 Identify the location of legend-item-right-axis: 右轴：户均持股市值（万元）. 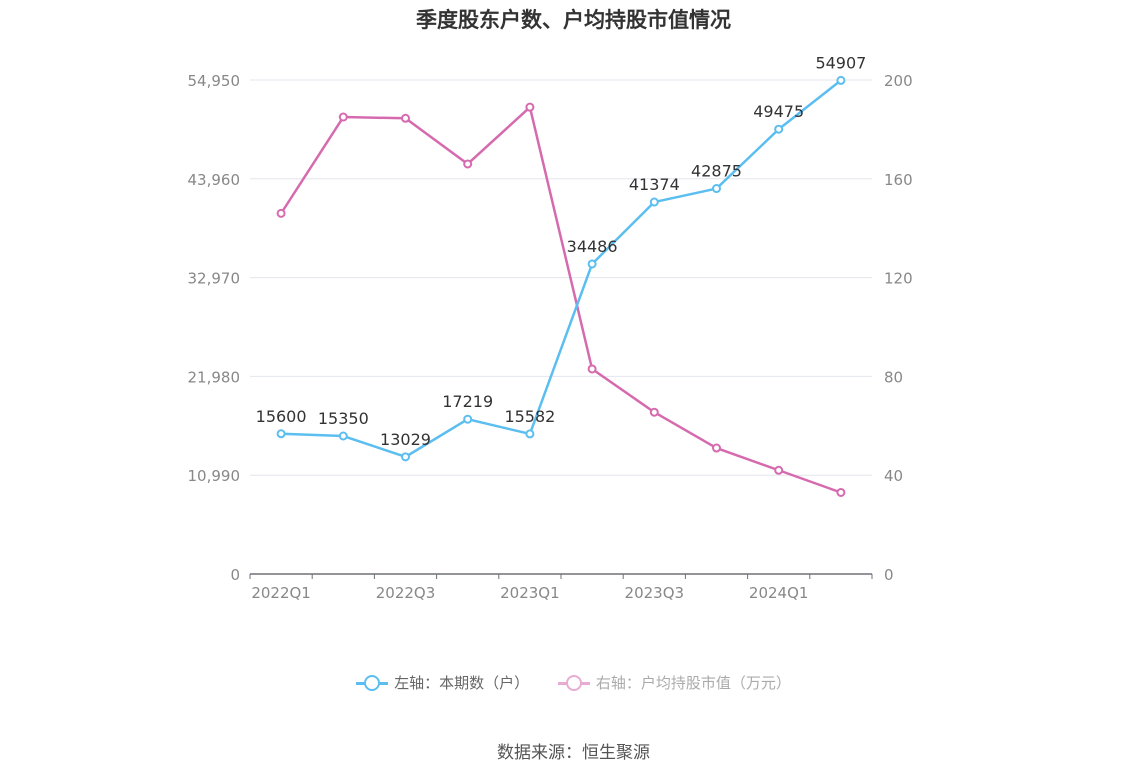
(674, 682).